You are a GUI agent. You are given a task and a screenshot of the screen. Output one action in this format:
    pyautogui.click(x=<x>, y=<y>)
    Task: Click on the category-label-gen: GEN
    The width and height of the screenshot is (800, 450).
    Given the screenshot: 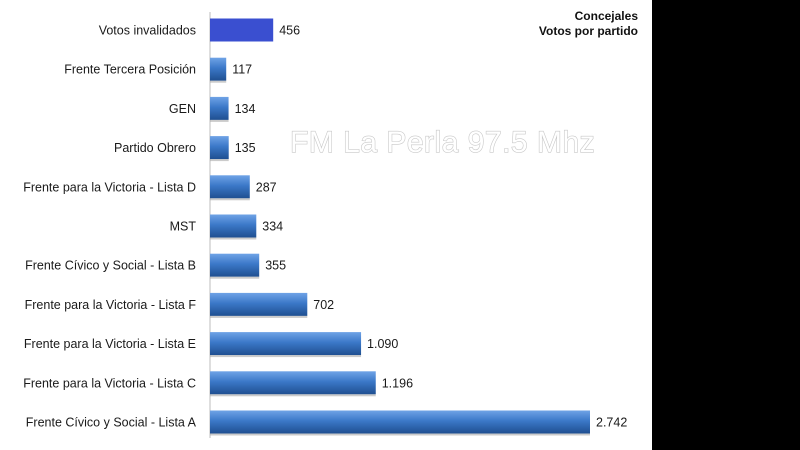 What is the action you would take?
    pyautogui.click(x=182, y=109)
    